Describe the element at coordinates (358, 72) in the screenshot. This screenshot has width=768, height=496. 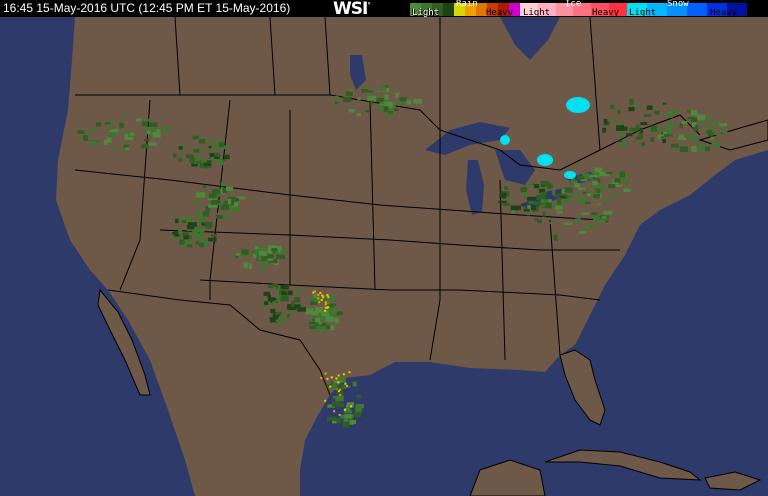
I see `lake-winnipeg` at that location.